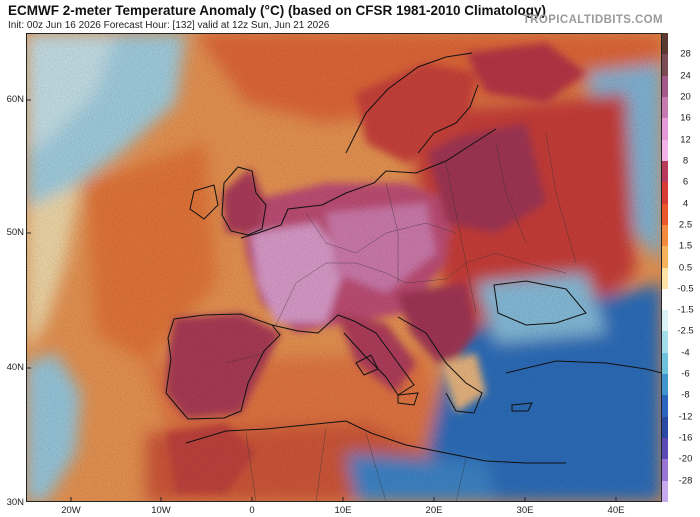 This screenshot has width=700, height=517. What do you see at coordinates (685, 204) in the screenshot?
I see `colorbar-label: 4` at bounding box center [685, 204].